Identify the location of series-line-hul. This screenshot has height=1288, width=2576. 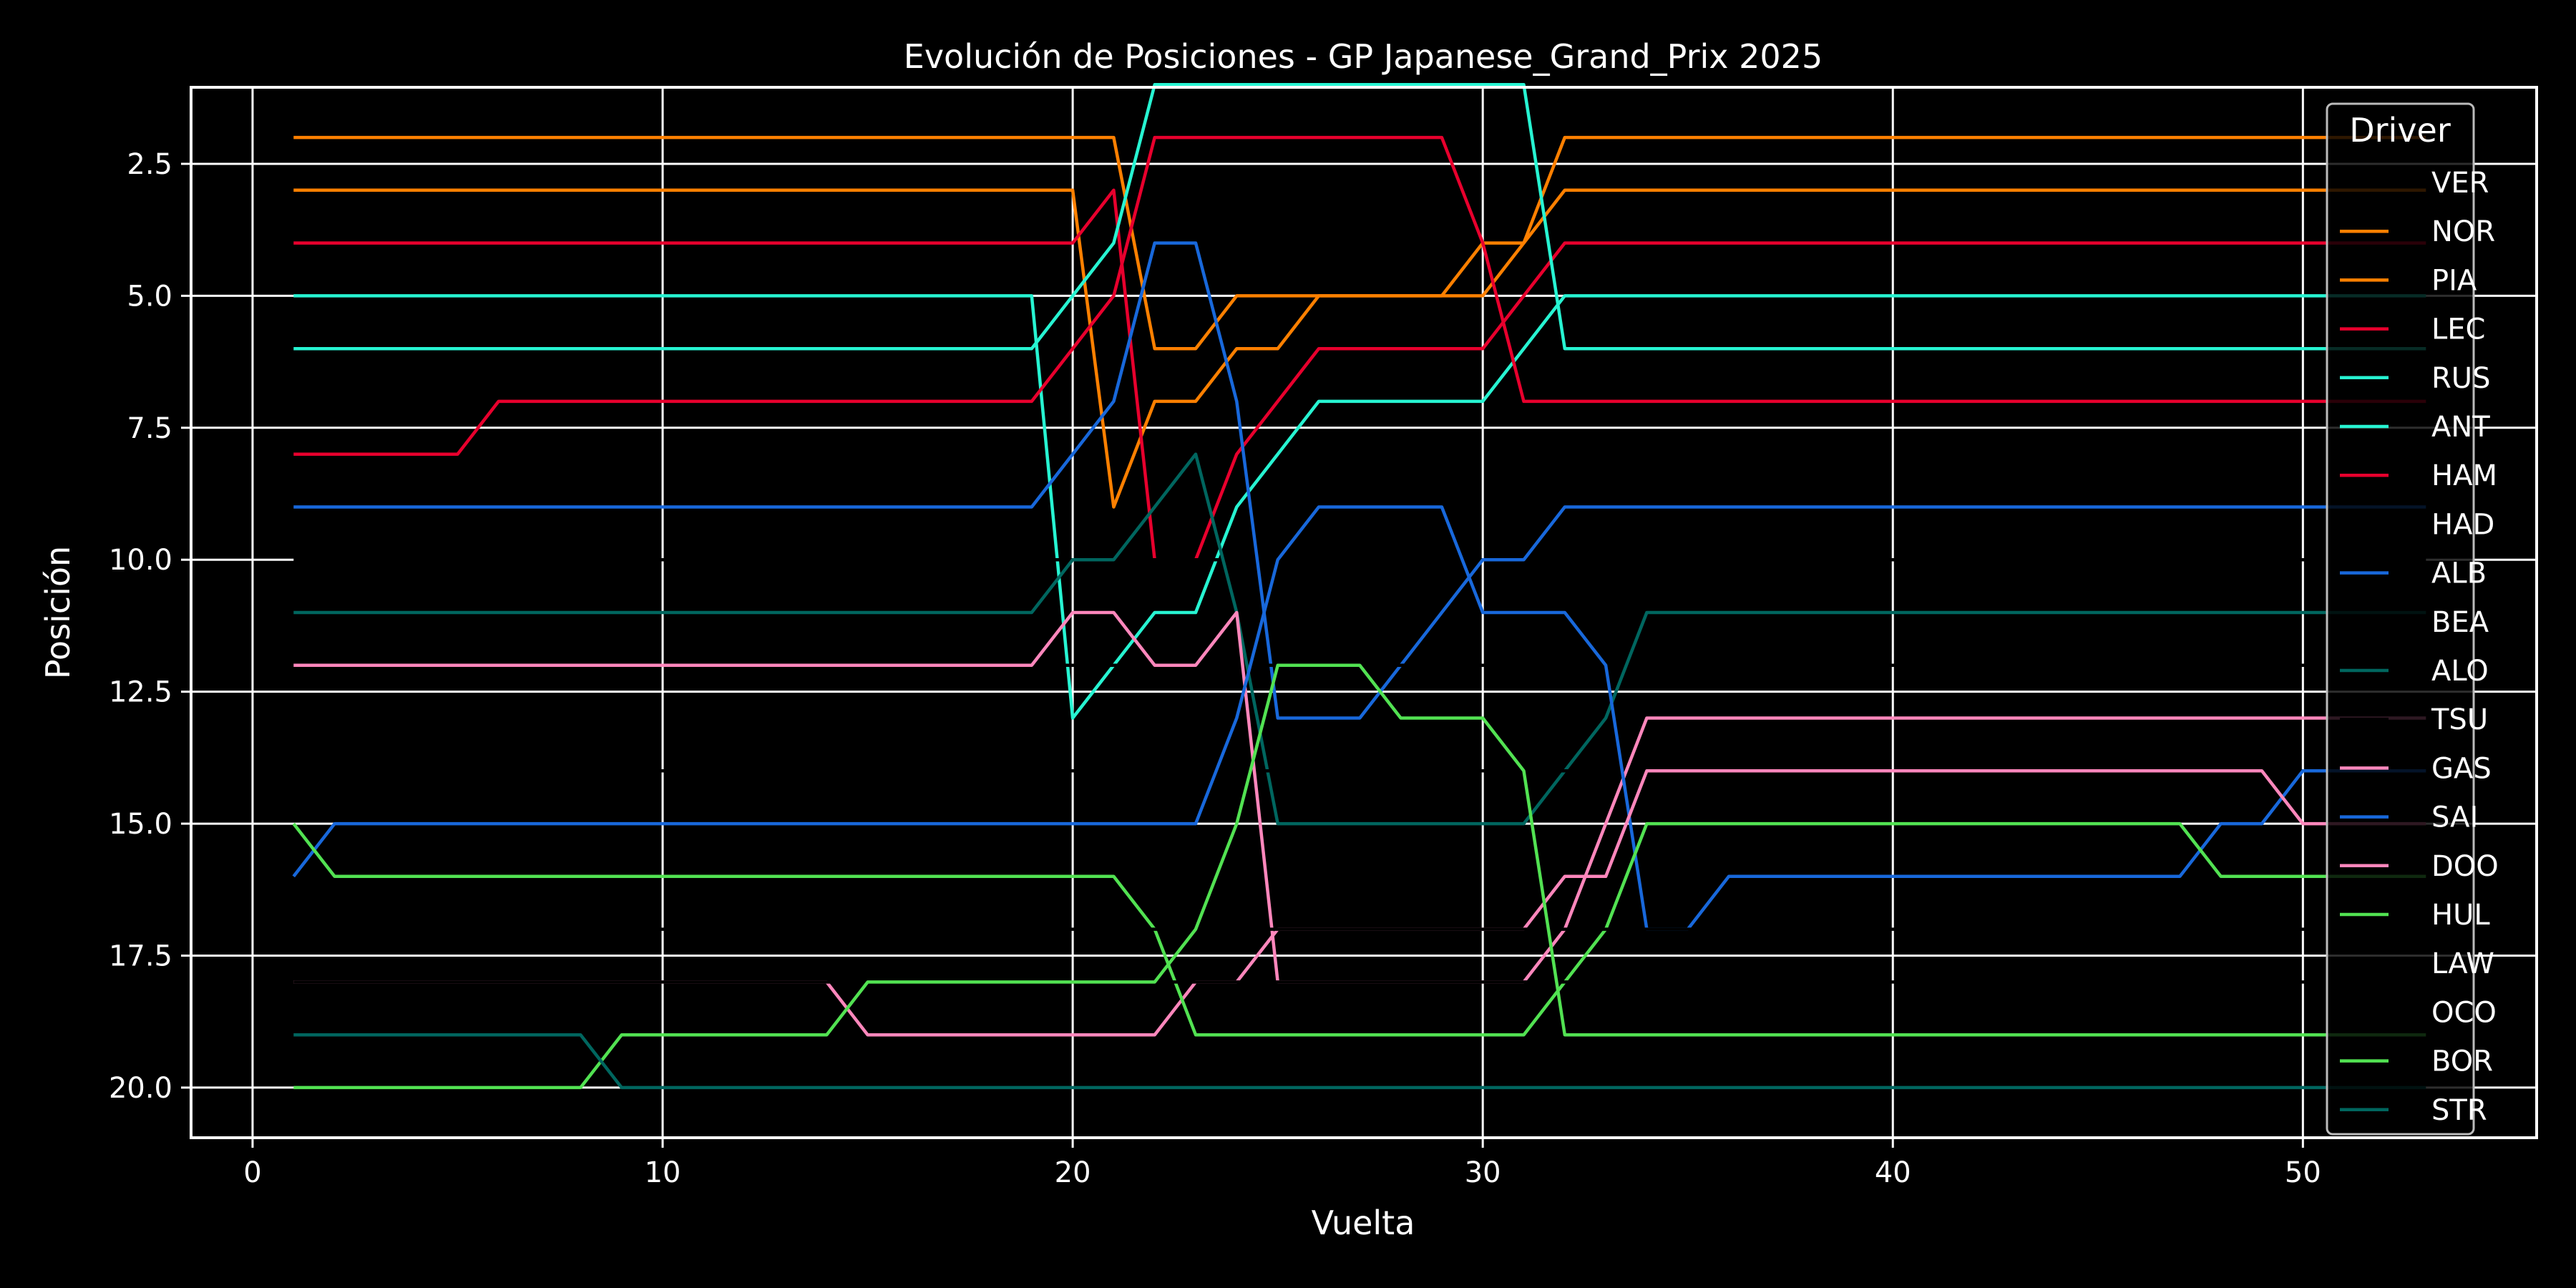
(1359, 929).